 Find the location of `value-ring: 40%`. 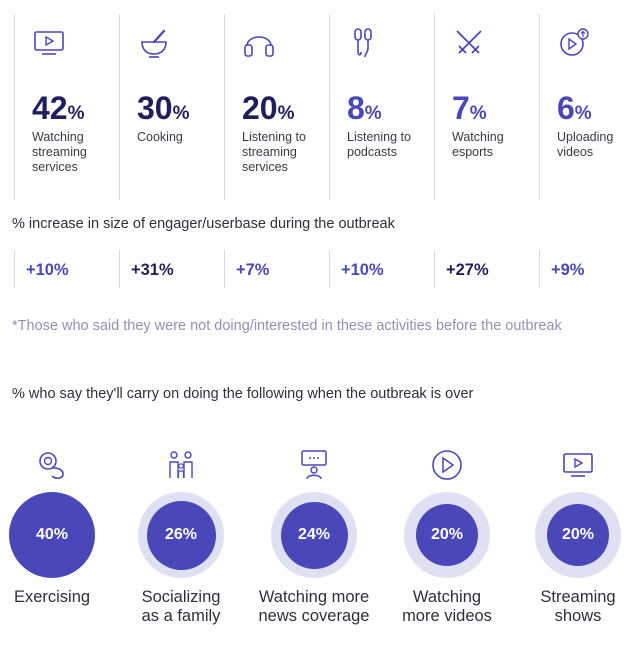

value-ring: 40% is located at coordinates (52, 535).